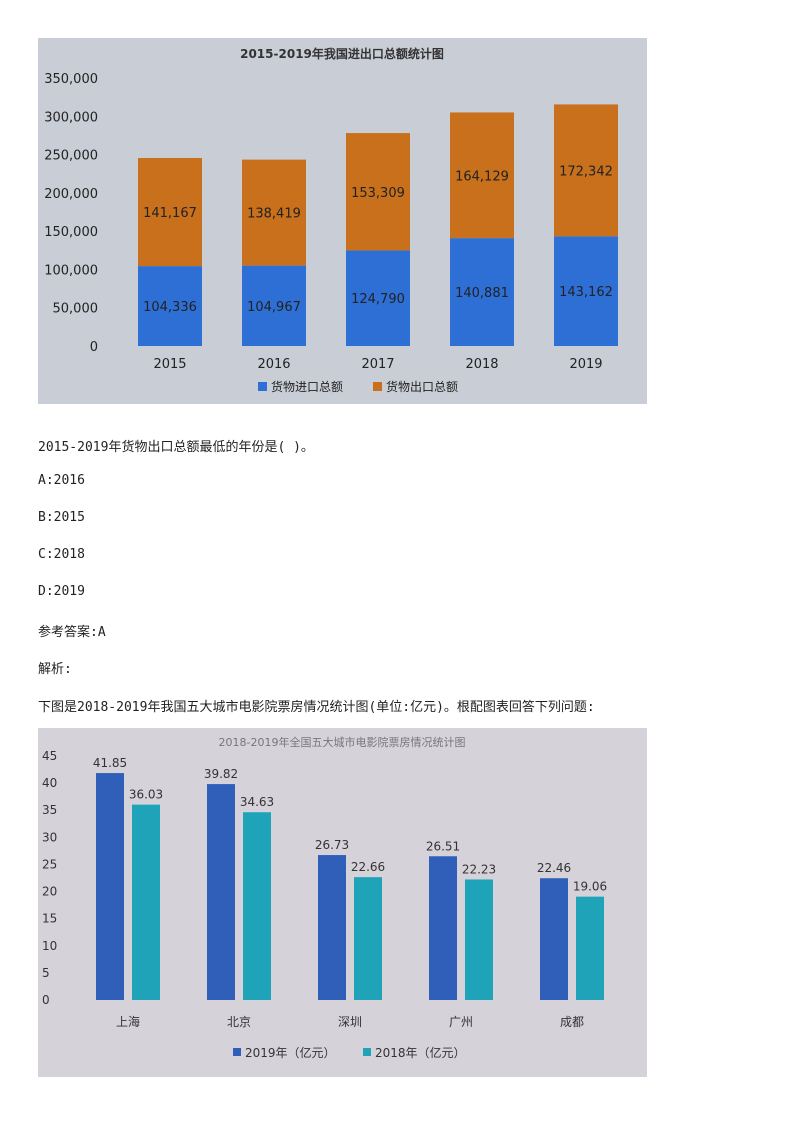 The height and width of the screenshot is (1132, 800). Describe the element at coordinates (585, 364) in the screenshot. I see `x-tick-label: 2019` at that location.